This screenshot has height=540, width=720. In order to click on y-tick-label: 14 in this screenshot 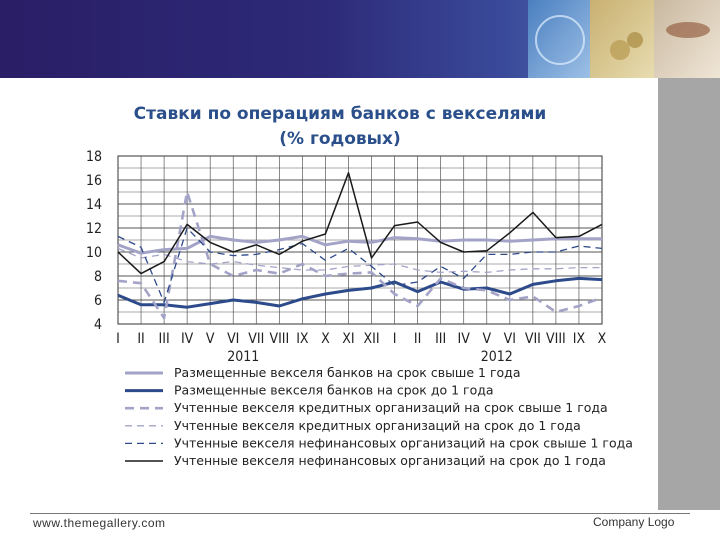, I will do `click(94, 205)`.